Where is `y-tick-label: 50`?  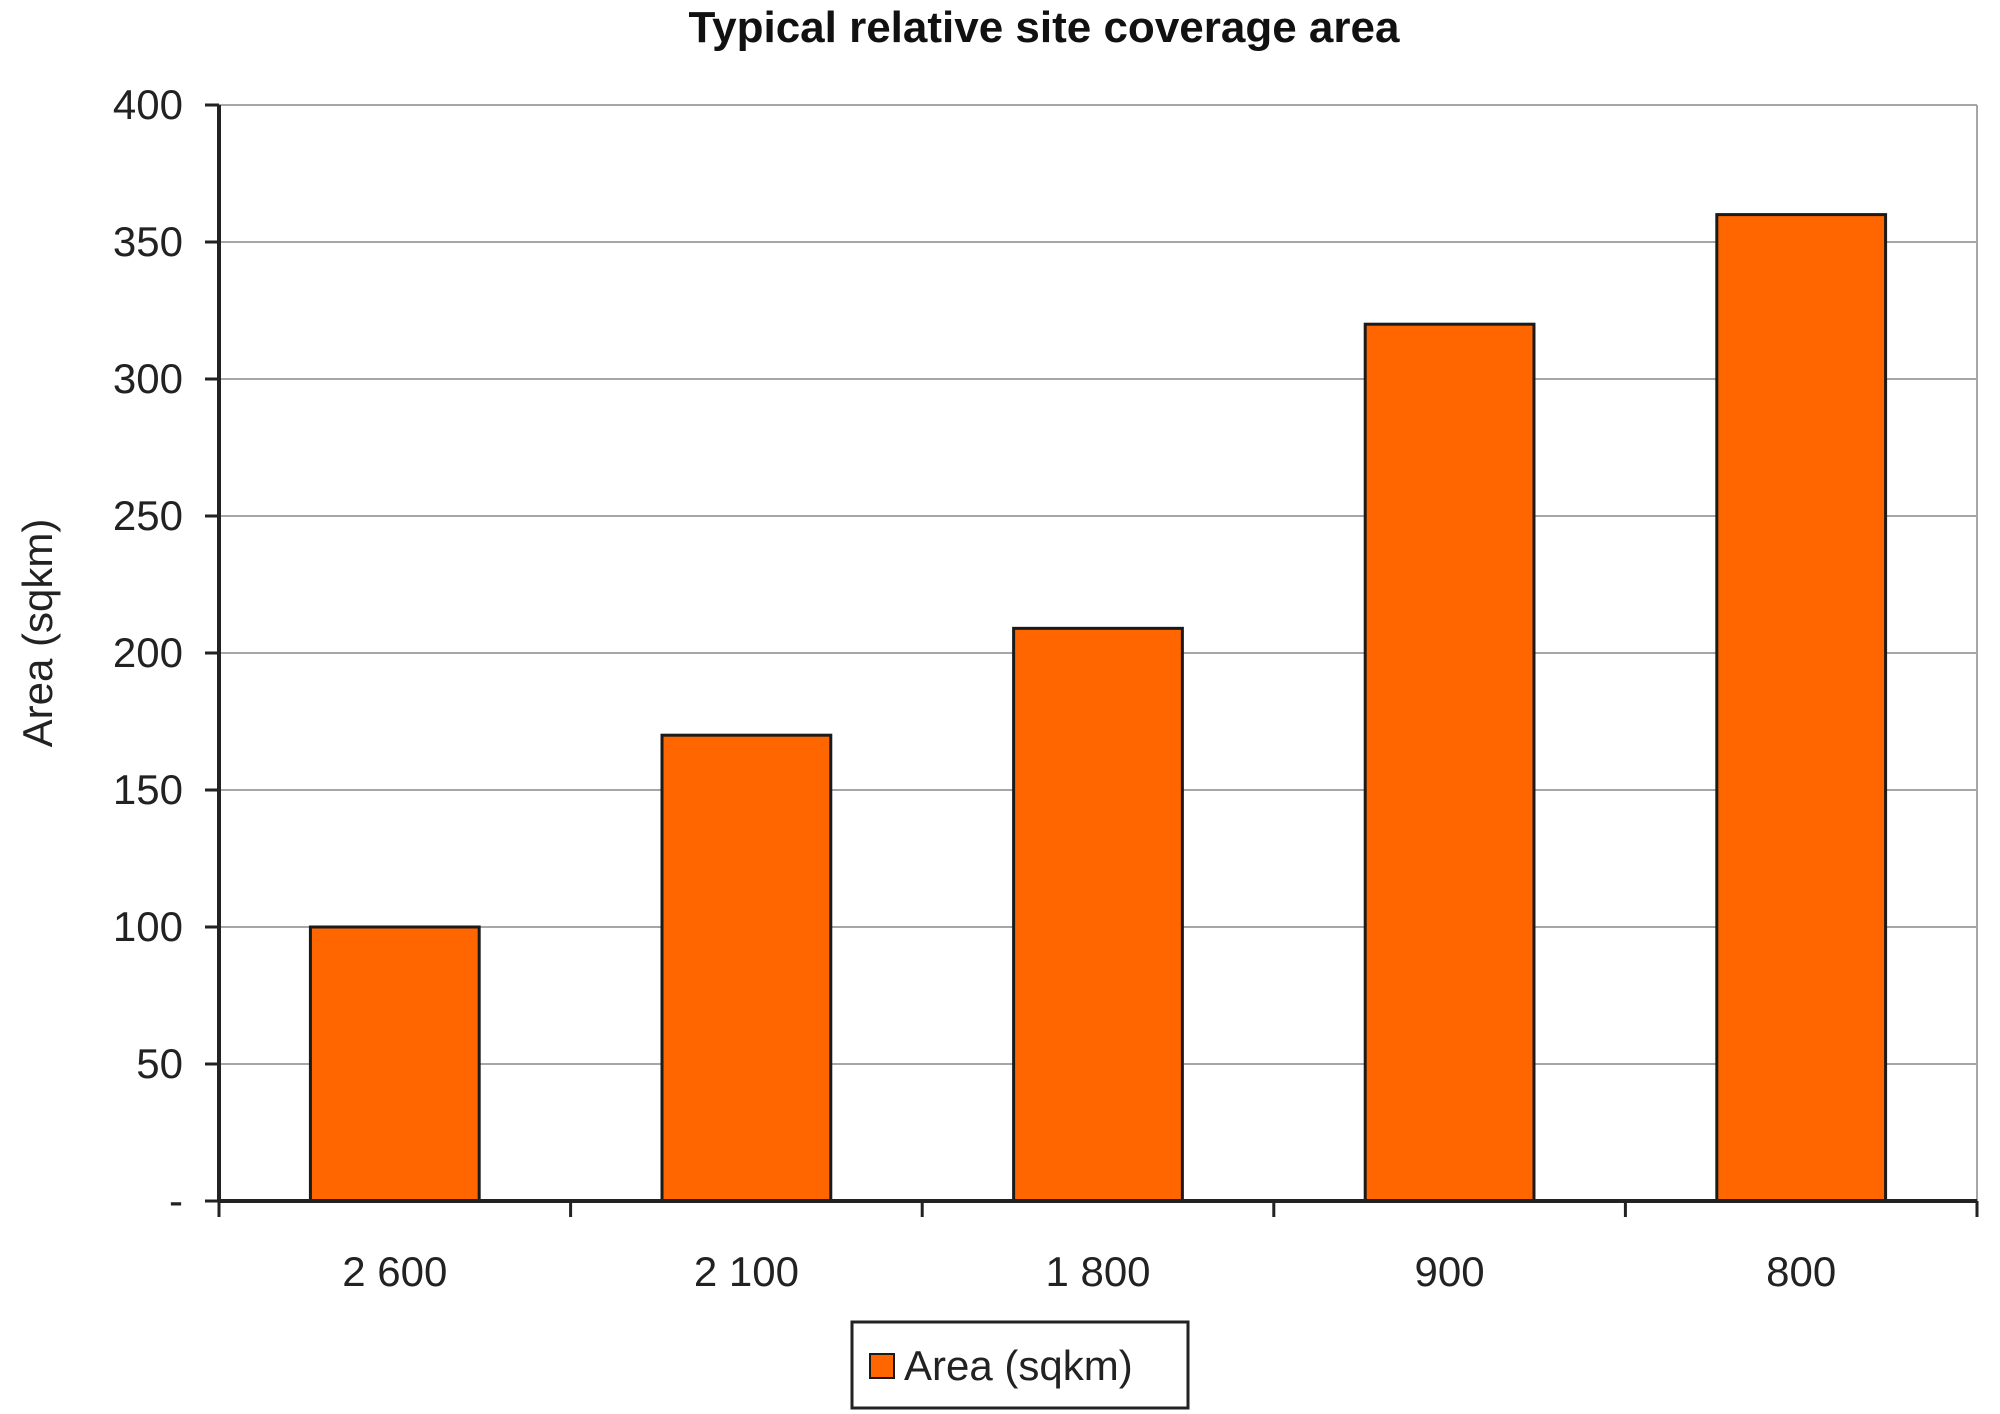
y-tick-label: 50 is located at coordinates (159, 1063).